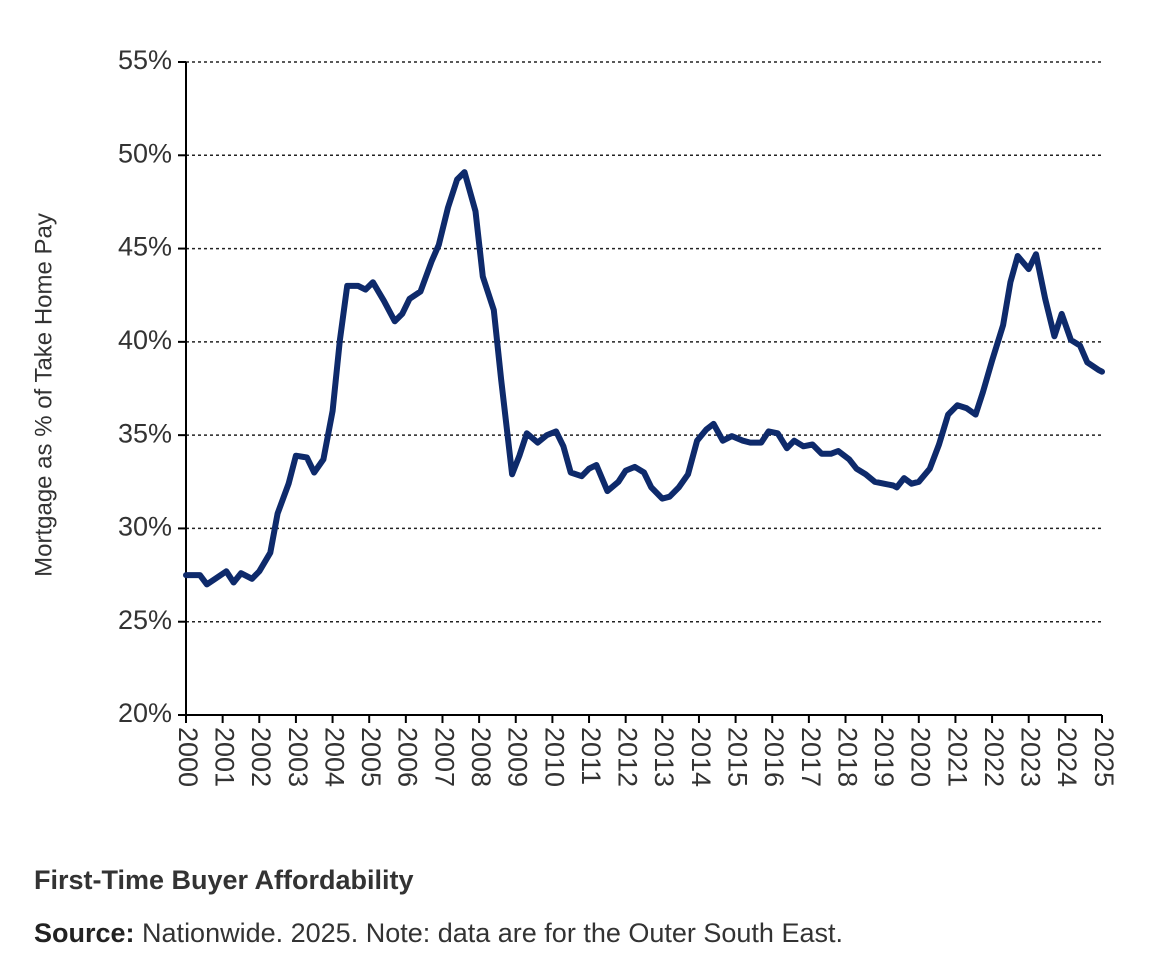  I want to click on y-tick-label: 40%, so click(145, 340).